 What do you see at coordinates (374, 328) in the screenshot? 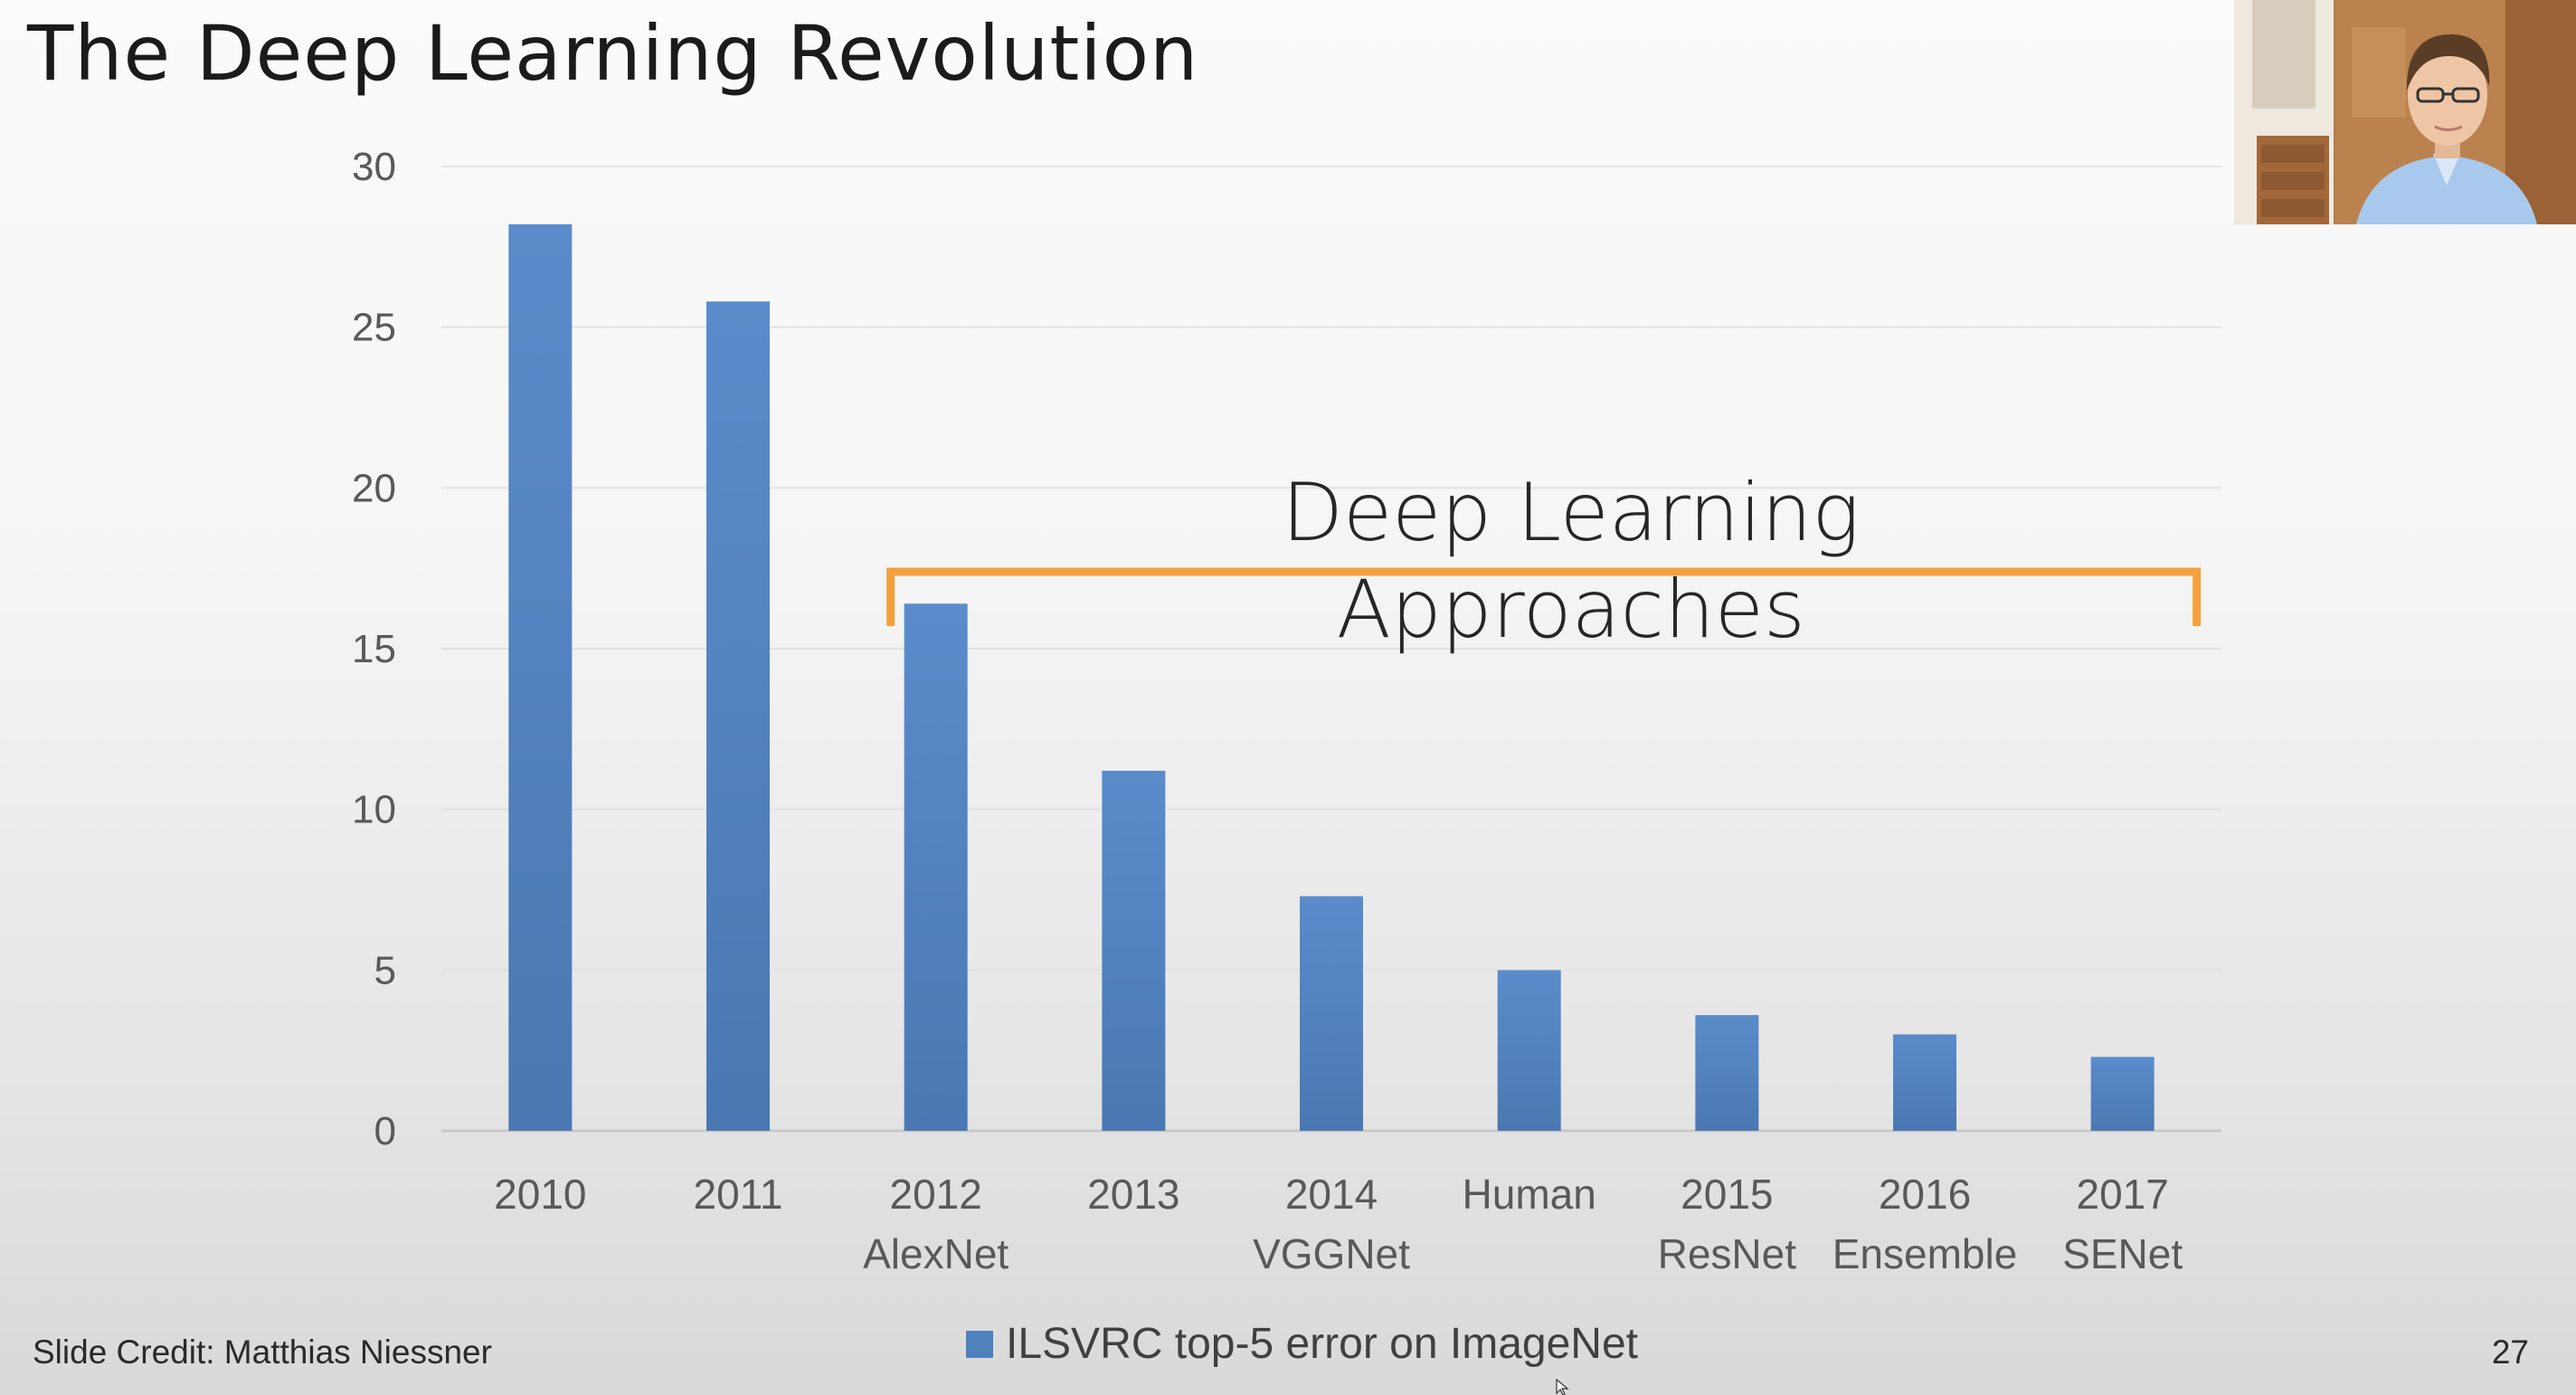
I see `y-tick-label: 25` at bounding box center [374, 328].